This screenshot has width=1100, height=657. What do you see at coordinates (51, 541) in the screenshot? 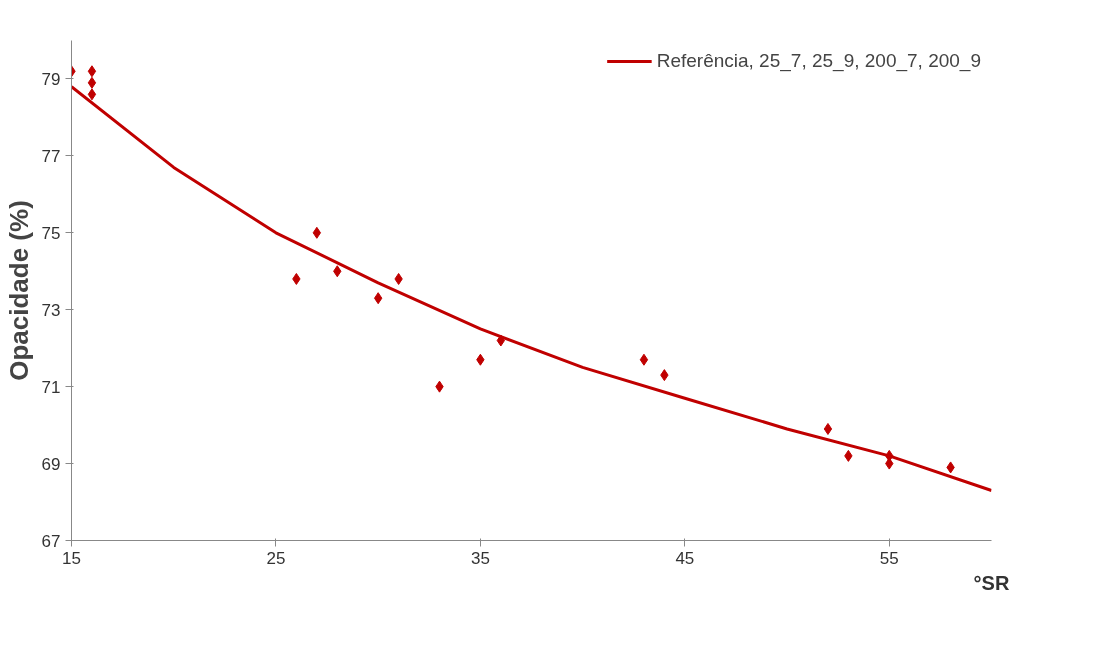
I see `y-tick-label: 67` at bounding box center [51, 541].